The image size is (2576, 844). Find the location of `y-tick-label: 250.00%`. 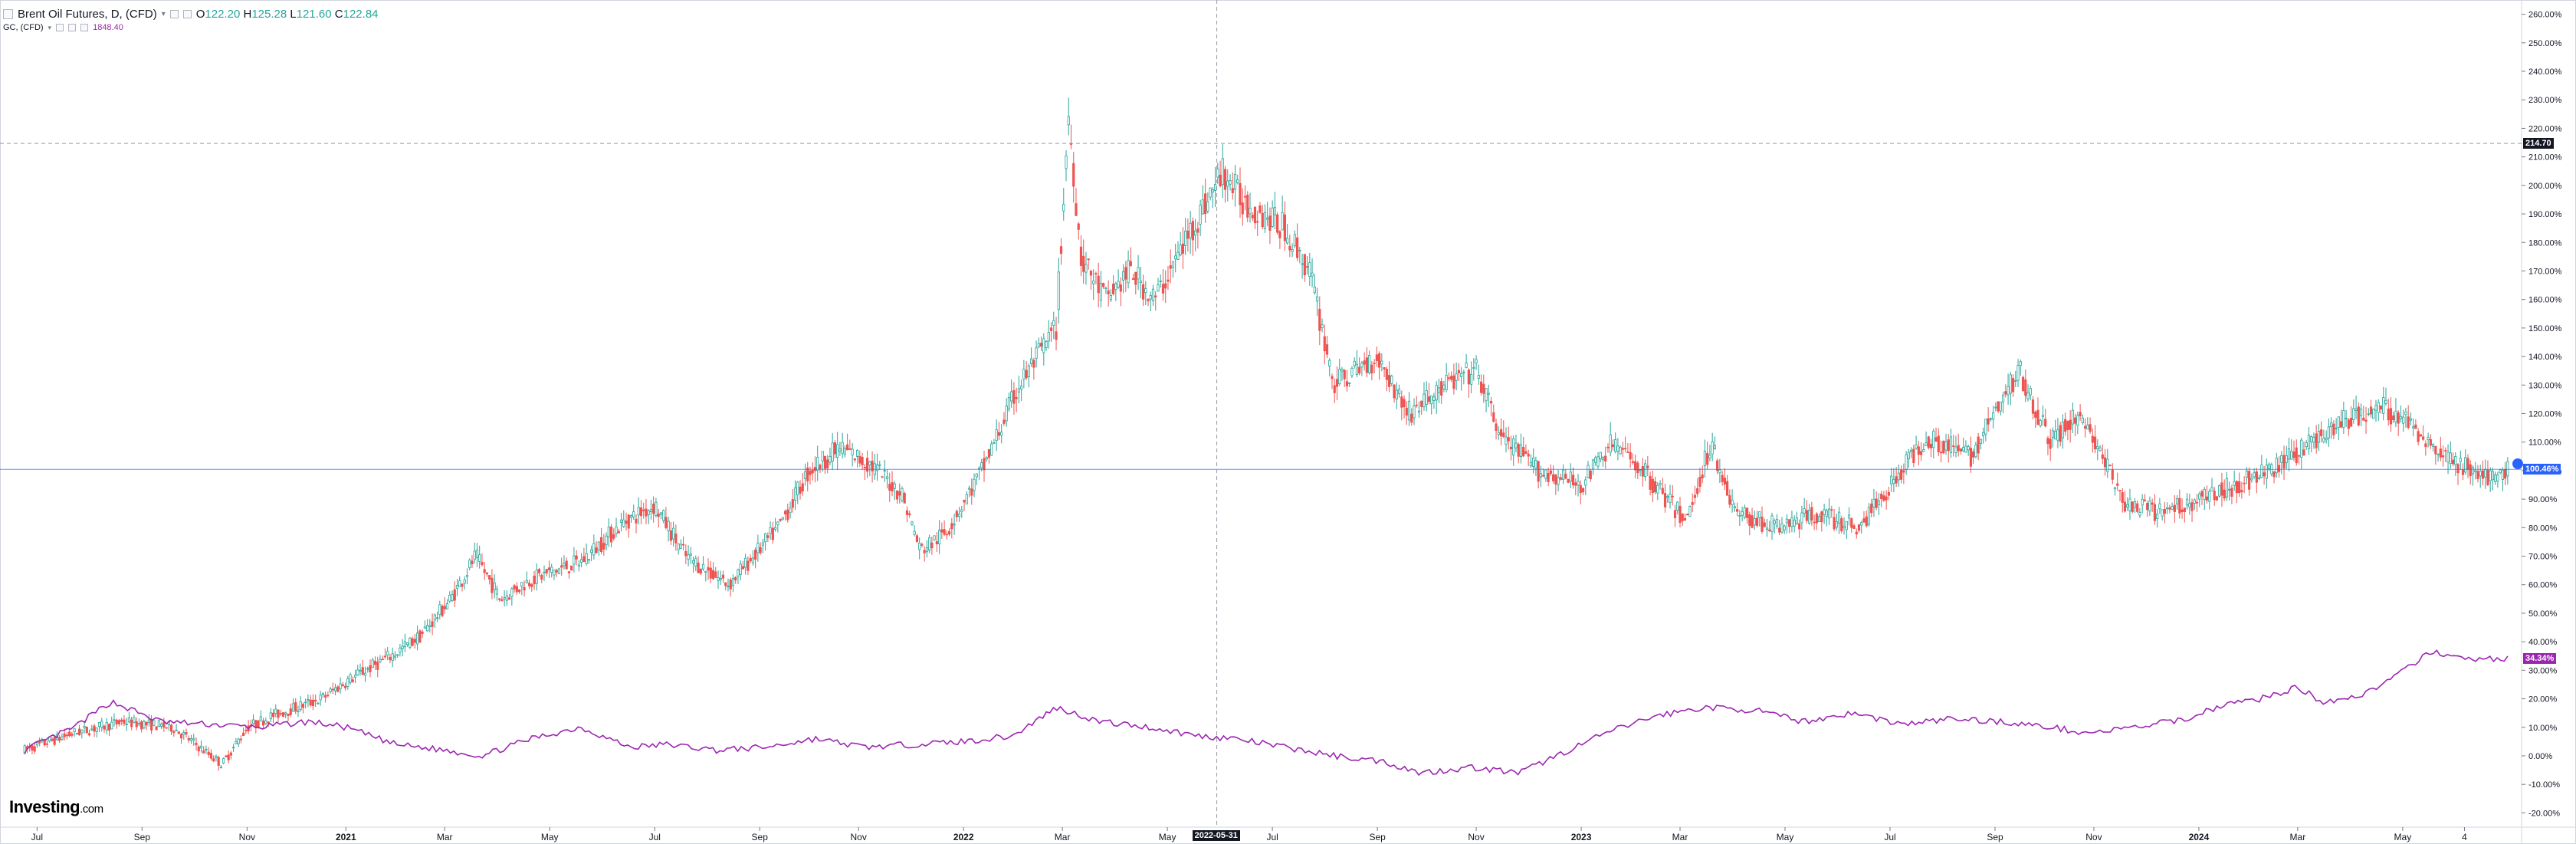

y-tick-label: 250.00% is located at coordinates (2545, 43).